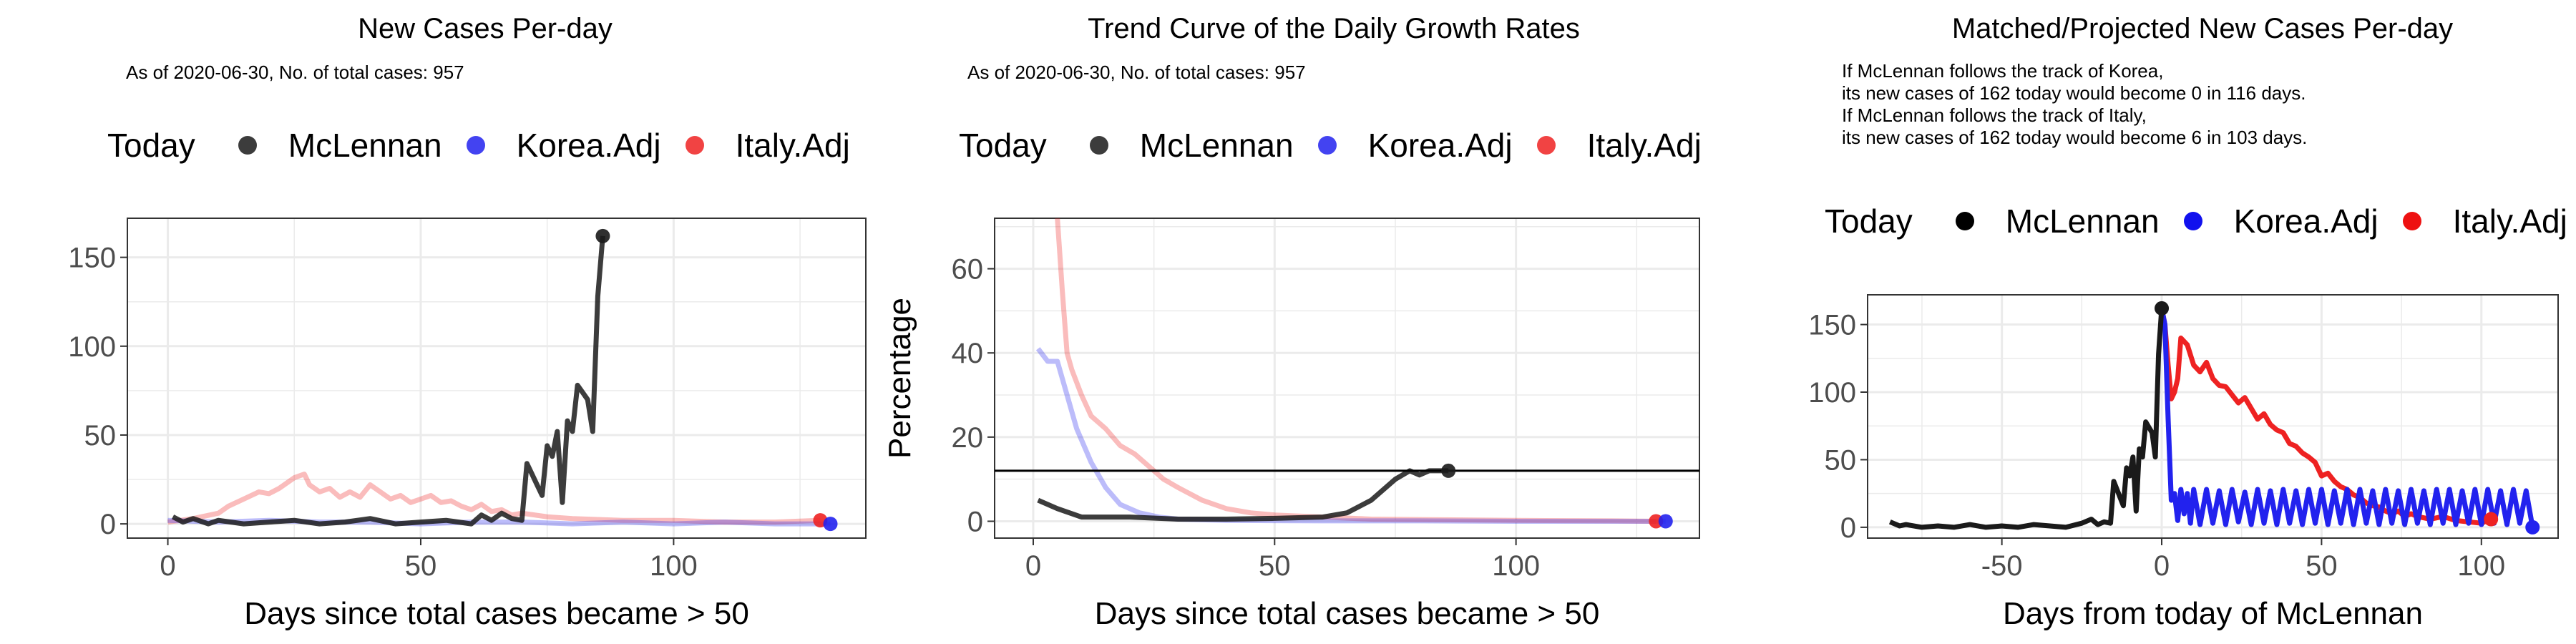 This screenshot has height=644, width=2576. I want to click on panel-title: Trend Curve of the Daily Growth Rates, so click(1334, 28).